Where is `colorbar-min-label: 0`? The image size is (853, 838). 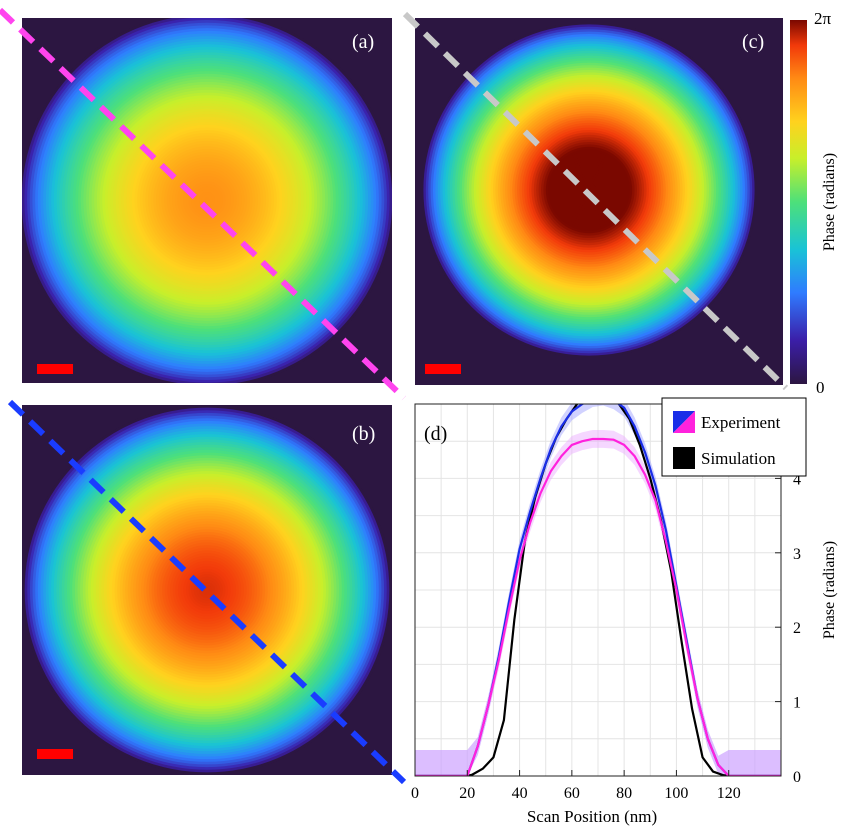
colorbar-min-label: 0 is located at coordinates (820, 387).